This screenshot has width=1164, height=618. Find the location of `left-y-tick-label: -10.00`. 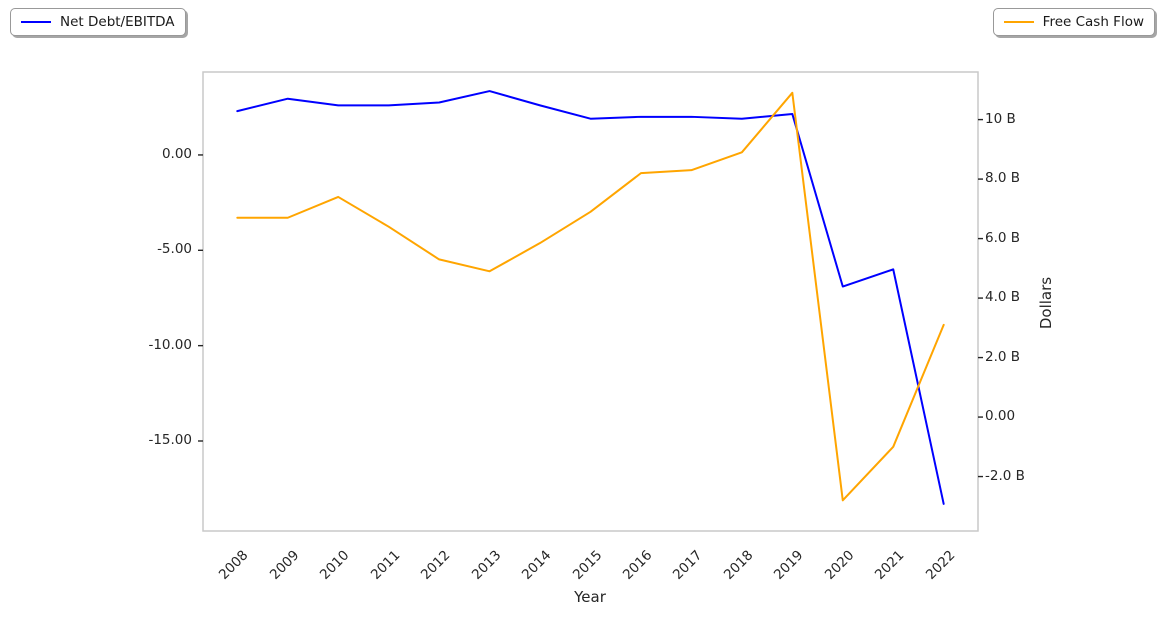

left-y-tick-label: -10.00 is located at coordinates (170, 344).